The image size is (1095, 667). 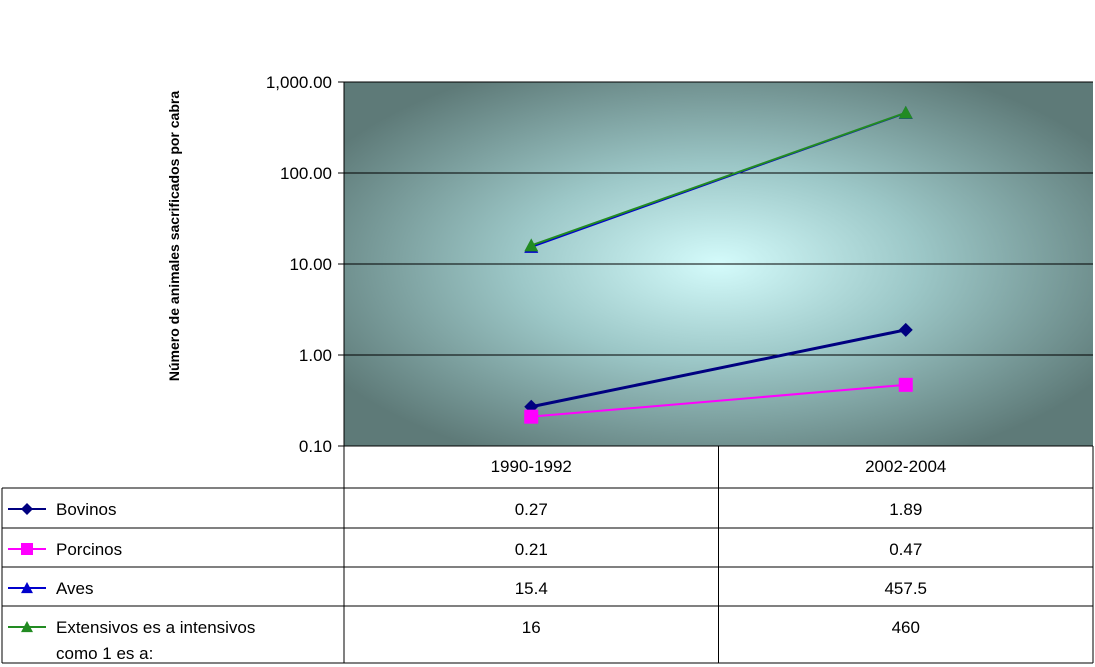 I want to click on data-label: 0.21, so click(x=531, y=549).